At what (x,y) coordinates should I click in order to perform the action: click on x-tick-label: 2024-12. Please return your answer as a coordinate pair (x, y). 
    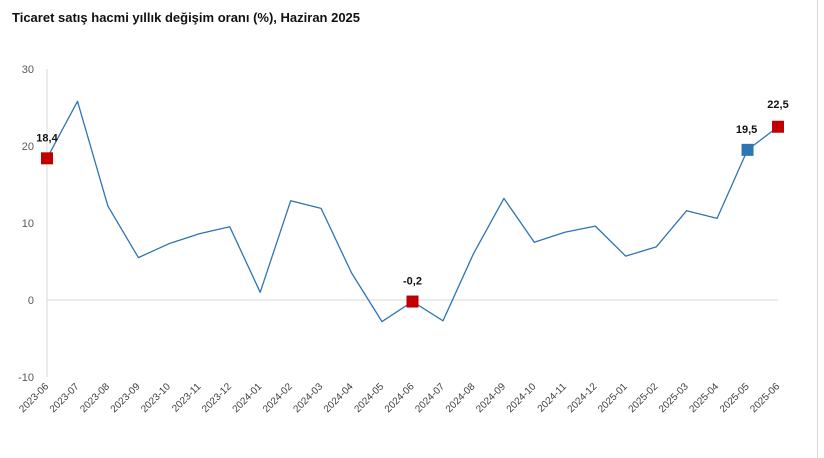
    Looking at the image, I should click on (583, 398).